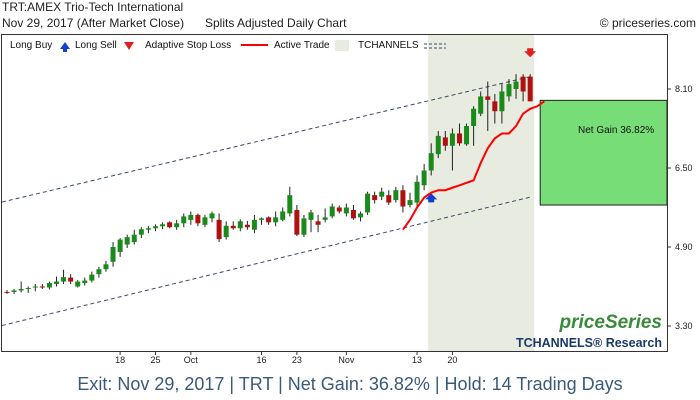  I want to click on long-sell-arrow-icon, so click(129, 46).